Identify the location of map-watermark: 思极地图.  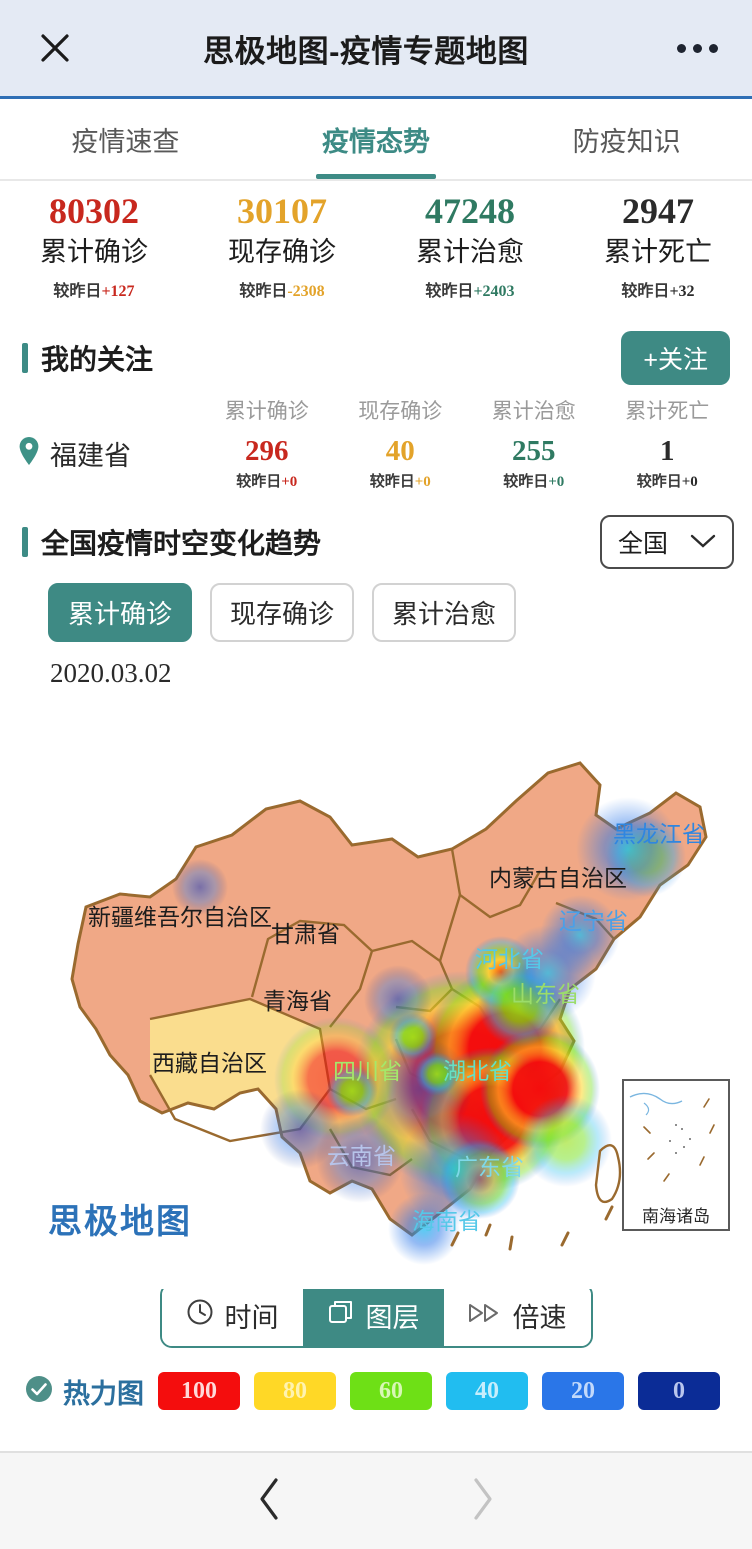
(120, 1221).